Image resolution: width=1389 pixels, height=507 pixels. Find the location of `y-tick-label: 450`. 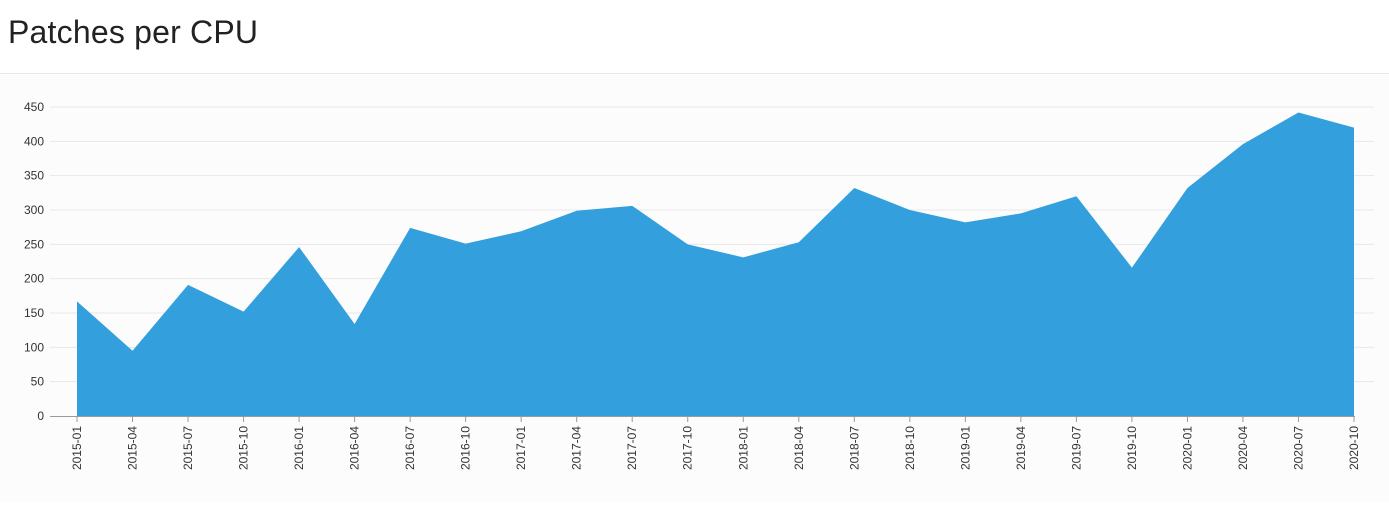

y-tick-label: 450 is located at coordinates (34, 107).